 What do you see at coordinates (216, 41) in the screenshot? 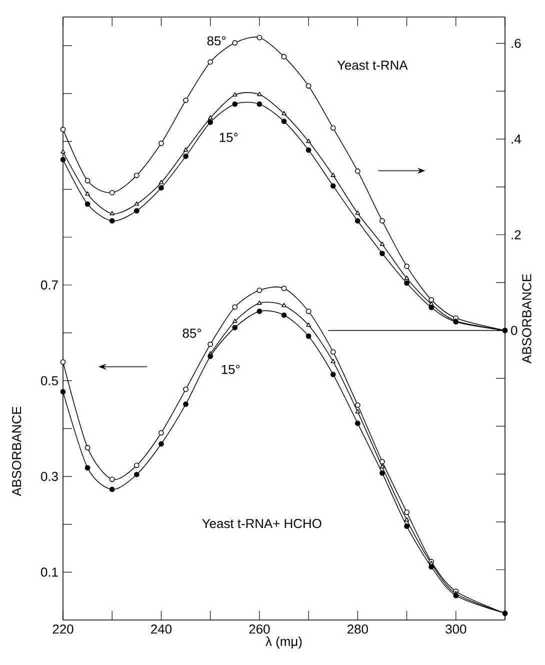
I see `legend-label: 85°` at bounding box center [216, 41].